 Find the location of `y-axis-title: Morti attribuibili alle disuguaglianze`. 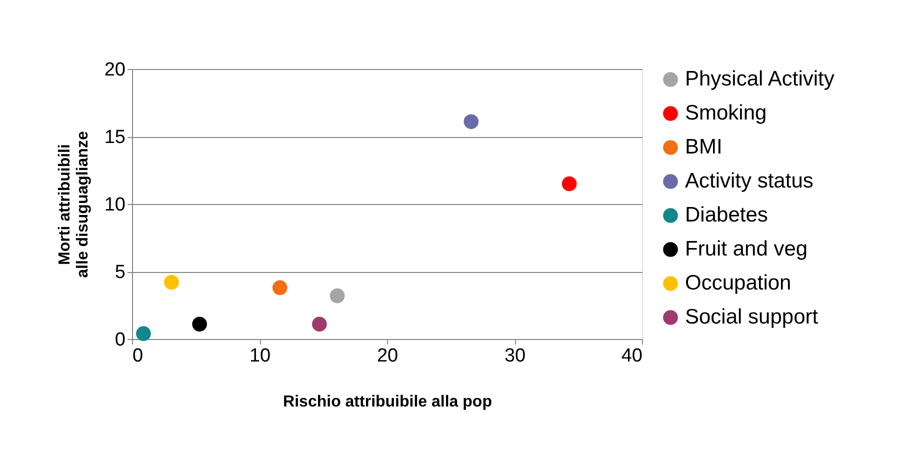

y-axis-title: Morti attribuibili alle disuguaglianze is located at coordinates (74, 204).